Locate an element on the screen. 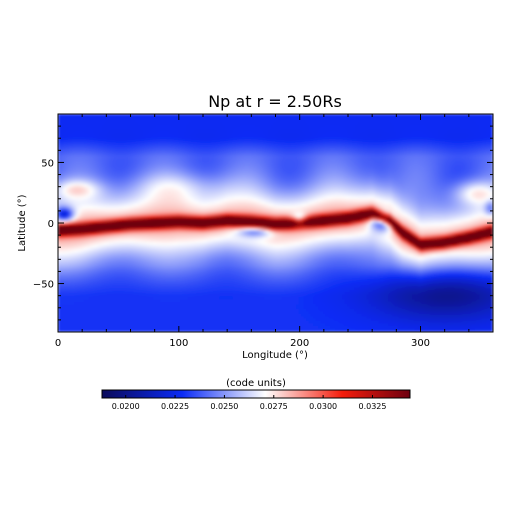  colorbar-tick-label: 0.0275 is located at coordinates (274, 406).